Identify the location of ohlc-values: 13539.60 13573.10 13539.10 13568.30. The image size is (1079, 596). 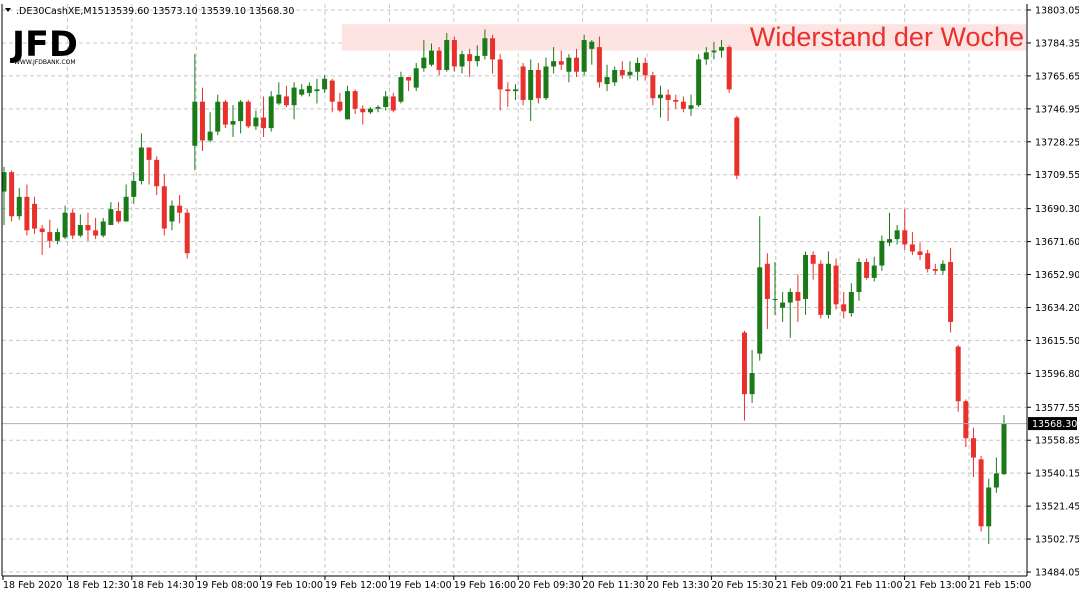
(199, 11).